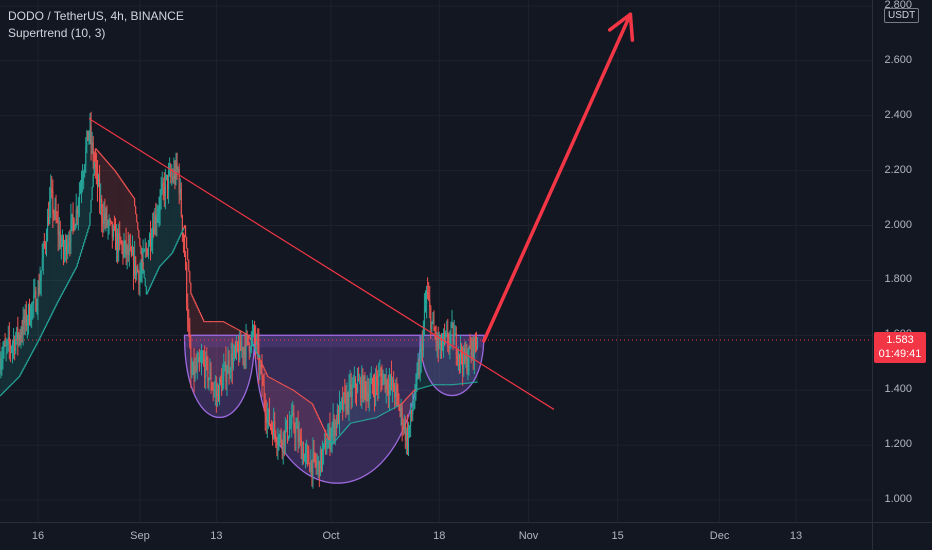  What do you see at coordinates (898, 499) in the screenshot?
I see `price-tick-label: 1.000` at bounding box center [898, 499].